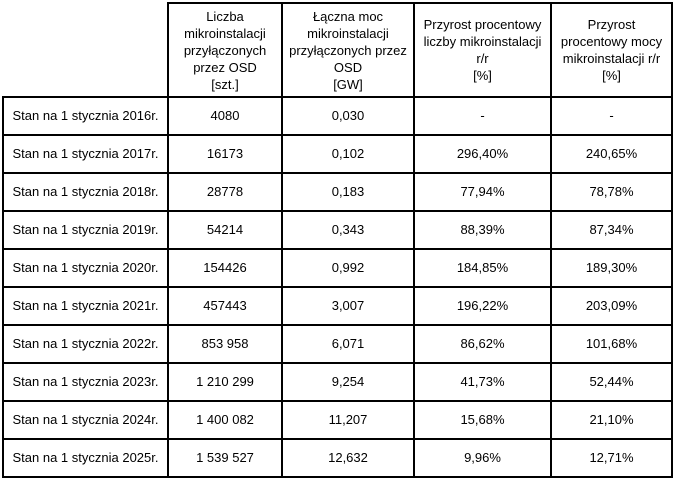 This screenshot has width=673, height=479. I want to click on cell-count-growth: 86,62%, so click(482, 344).